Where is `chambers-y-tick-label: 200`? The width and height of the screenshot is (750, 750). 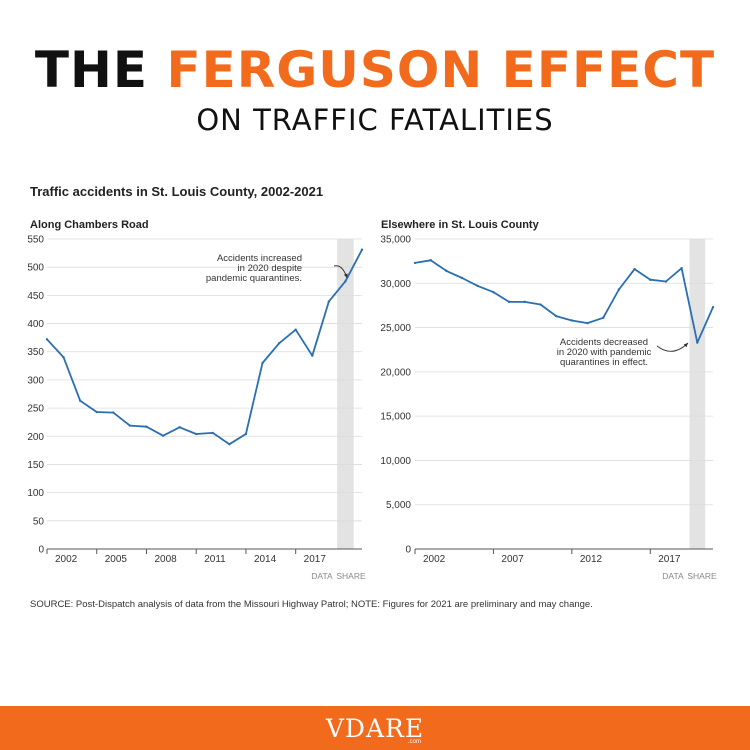
chambers-y-tick-label: 200 is located at coordinates (35, 437).